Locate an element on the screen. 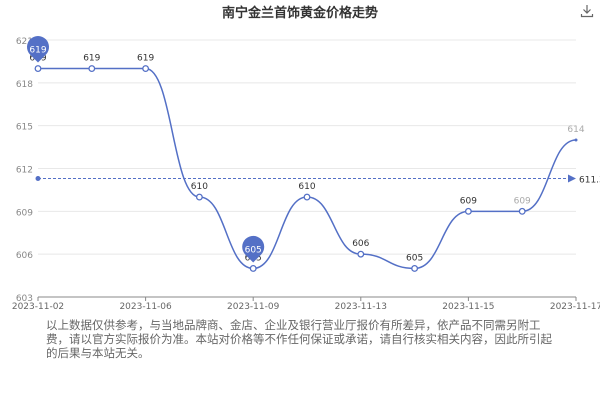 The height and width of the screenshot is (400, 600). y-tick-label: 618 is located at coordinates (24, 85).